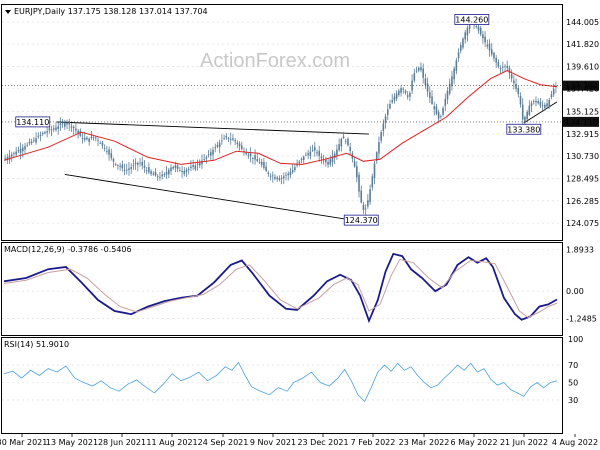 The height and width of the screenshot is (450, 600). Describe the element at coordinates (300, 103) in the screenshot. I see `price-levels: 137.704 134.110` at that location.